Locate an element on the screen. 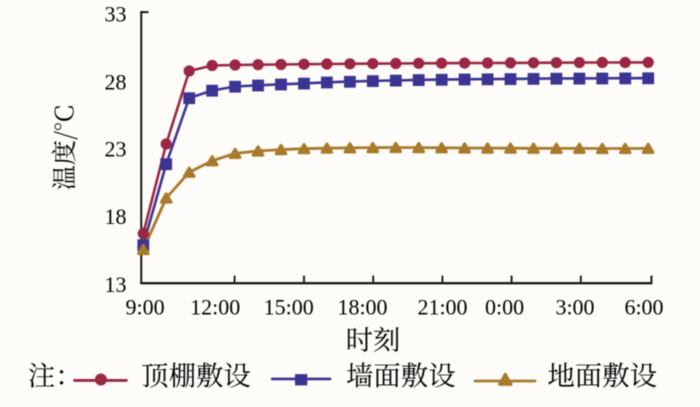  svg-text: 3:00 is located at coordinates (574, 307).